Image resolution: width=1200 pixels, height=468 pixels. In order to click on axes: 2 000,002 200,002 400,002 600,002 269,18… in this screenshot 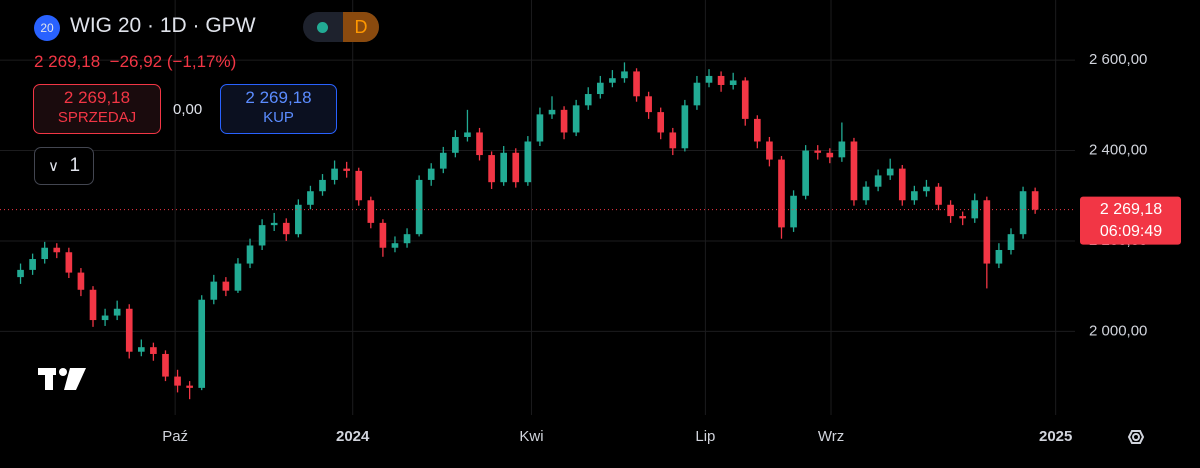, I will do `click(1130, 195)`.